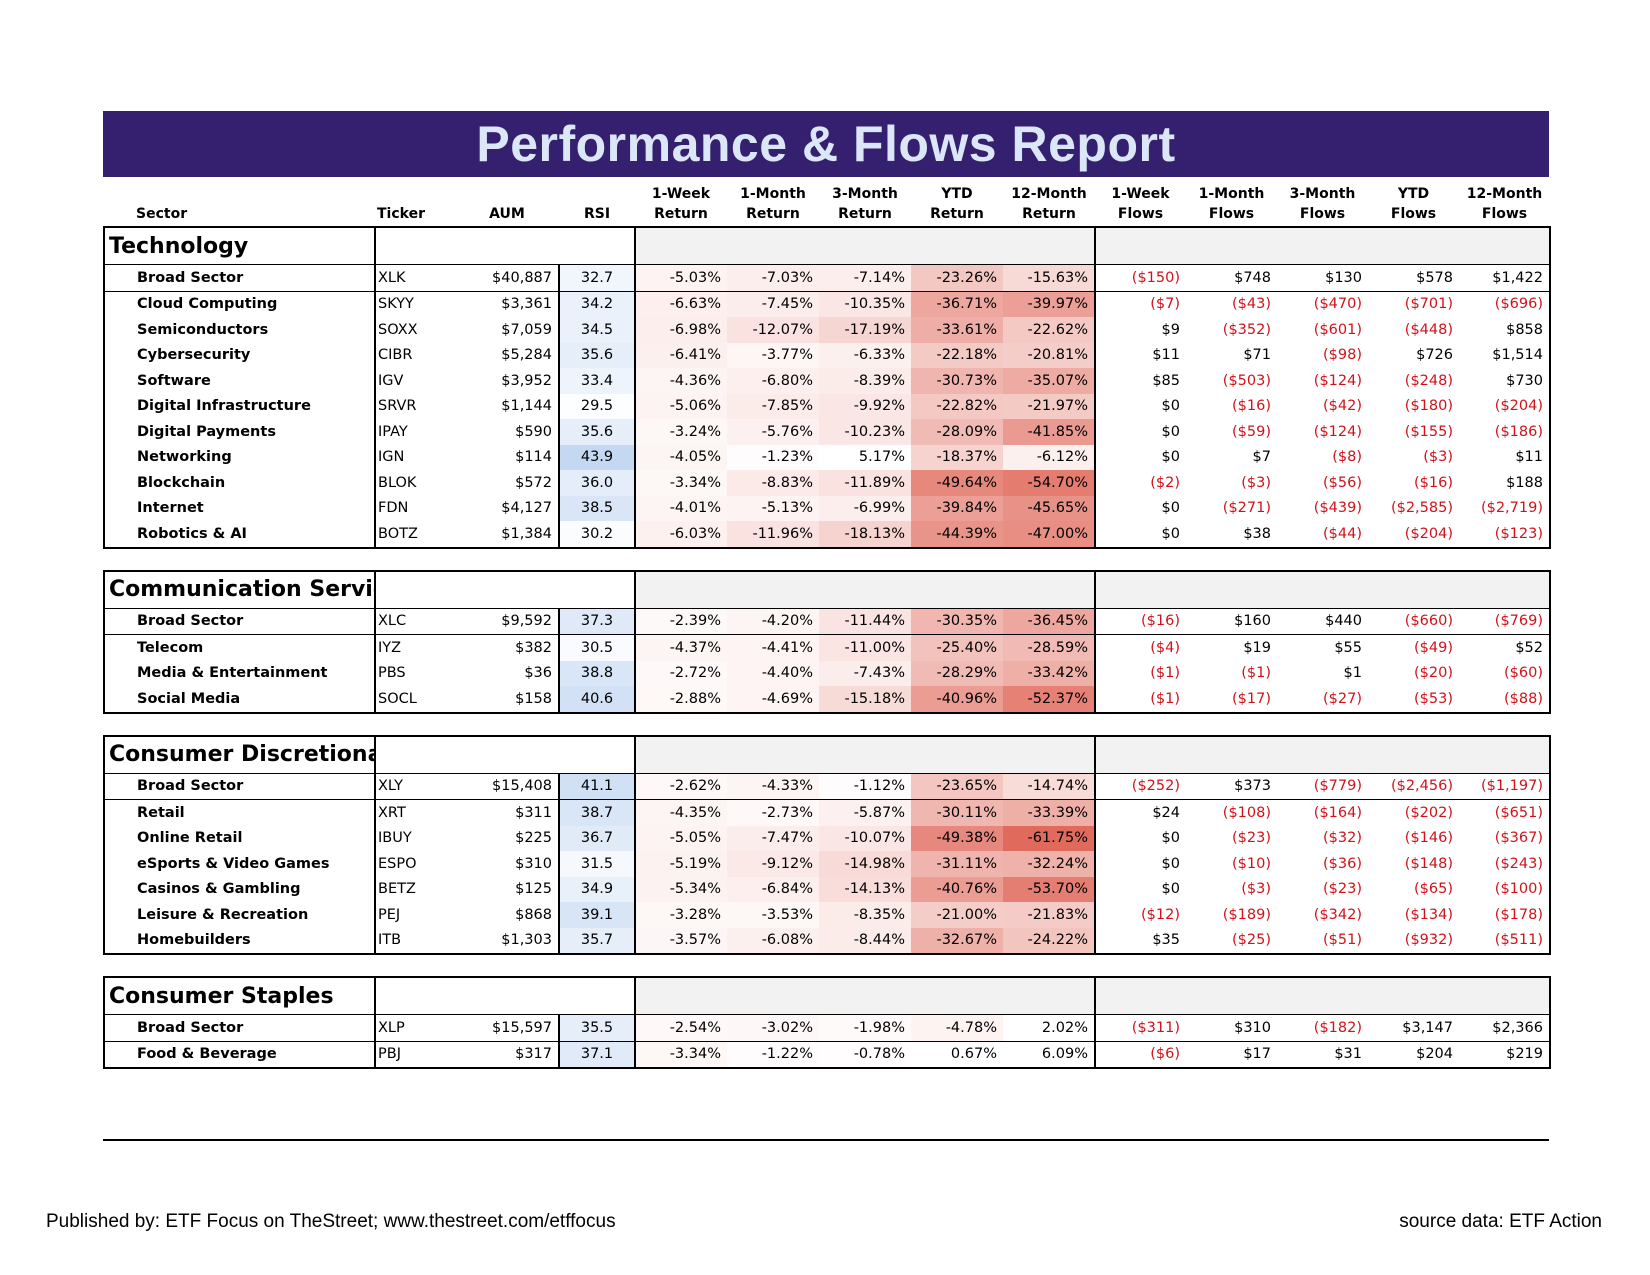 This screenshot has width=1650, height=1275. Describe the element at coordinates (865, 1054) in the screenshot. I see `return-3m: -0.78%` at that location.